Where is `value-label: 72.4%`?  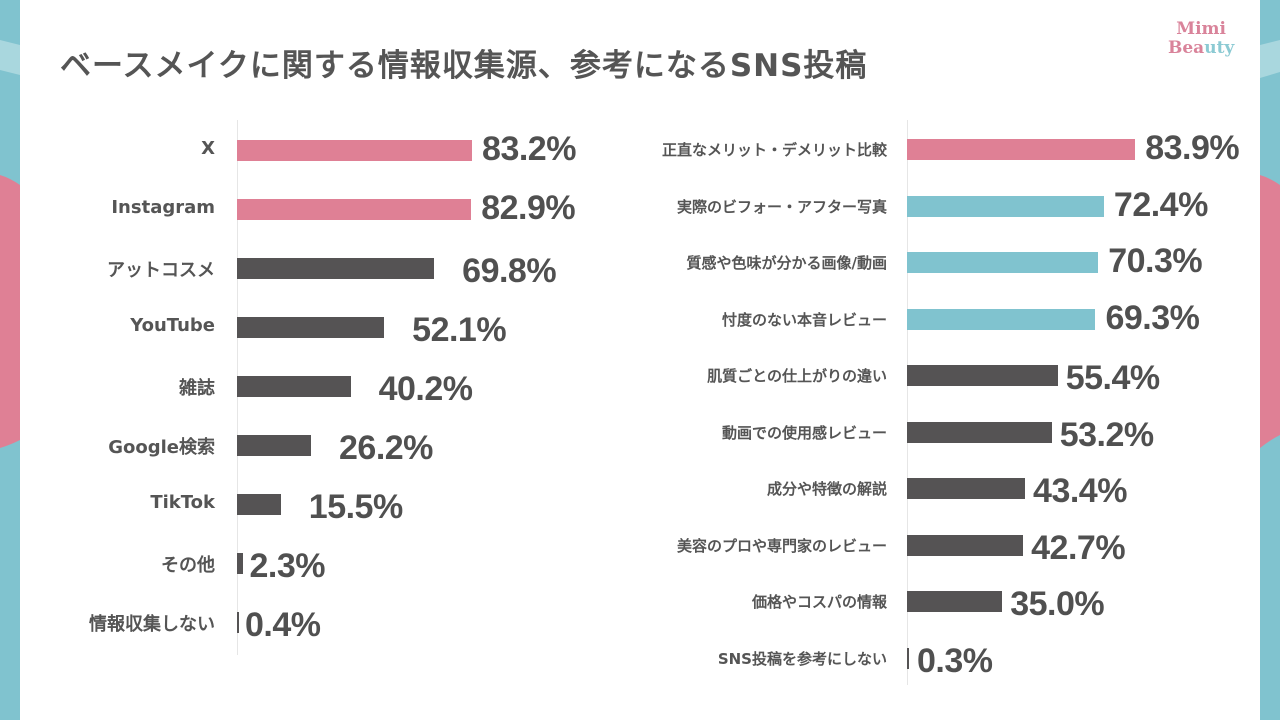
value-label: 72.4% is located at coordinates (1160, 204).